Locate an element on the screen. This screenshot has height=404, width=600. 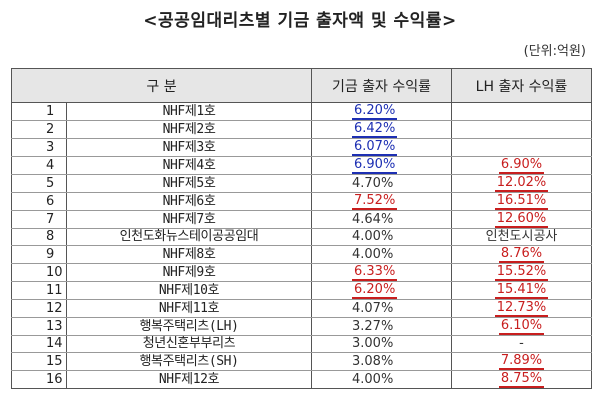
reit-name: NHF제7호 is located at coordinates (189, 219).